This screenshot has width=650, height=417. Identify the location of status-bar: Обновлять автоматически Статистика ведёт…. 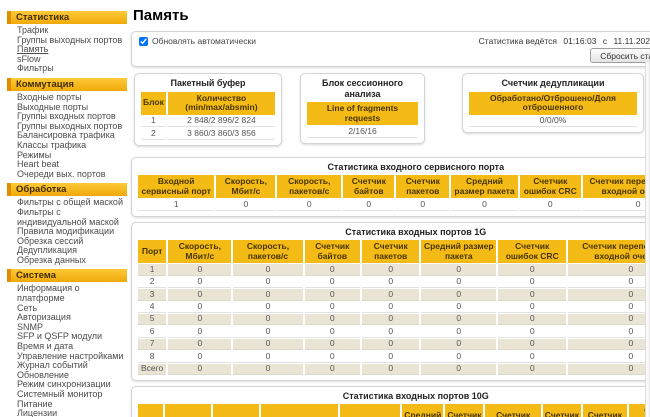
(390, 49).